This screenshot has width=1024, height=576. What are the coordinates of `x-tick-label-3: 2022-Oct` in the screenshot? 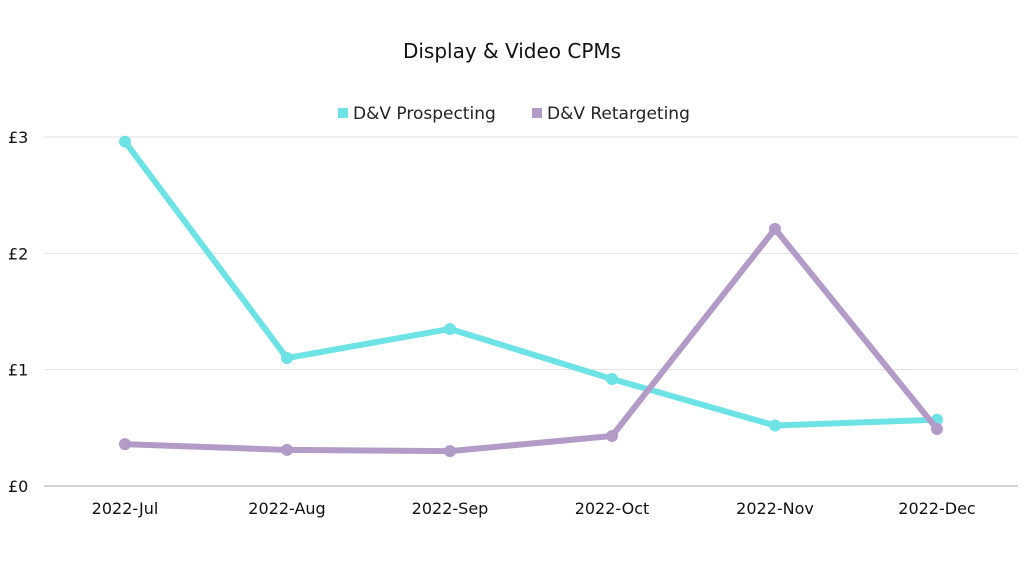 It's located at (612, 508).